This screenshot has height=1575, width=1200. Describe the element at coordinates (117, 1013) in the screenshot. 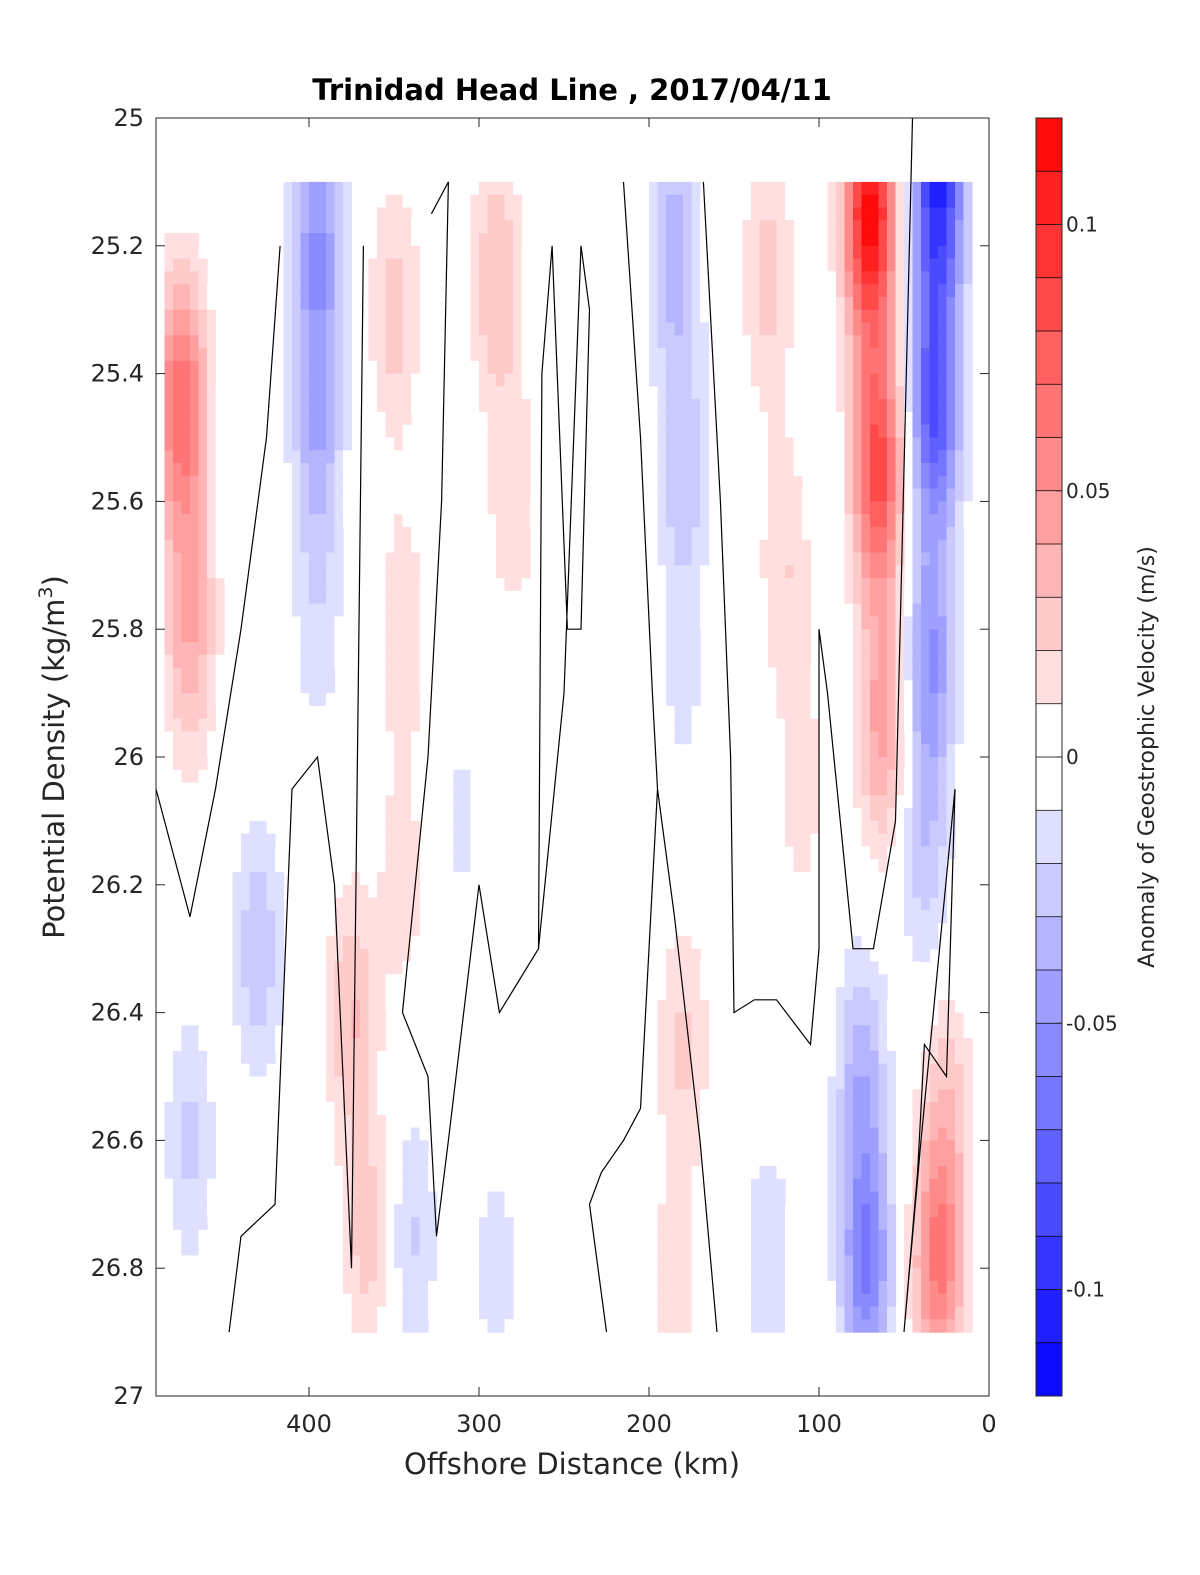

I see `y-tick-label: 26.4` at that location.